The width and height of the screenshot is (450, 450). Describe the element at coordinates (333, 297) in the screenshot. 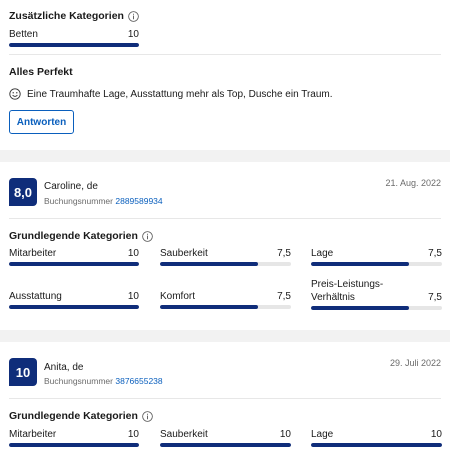

I see `metric-label-line2: Verhältnis` at that location.